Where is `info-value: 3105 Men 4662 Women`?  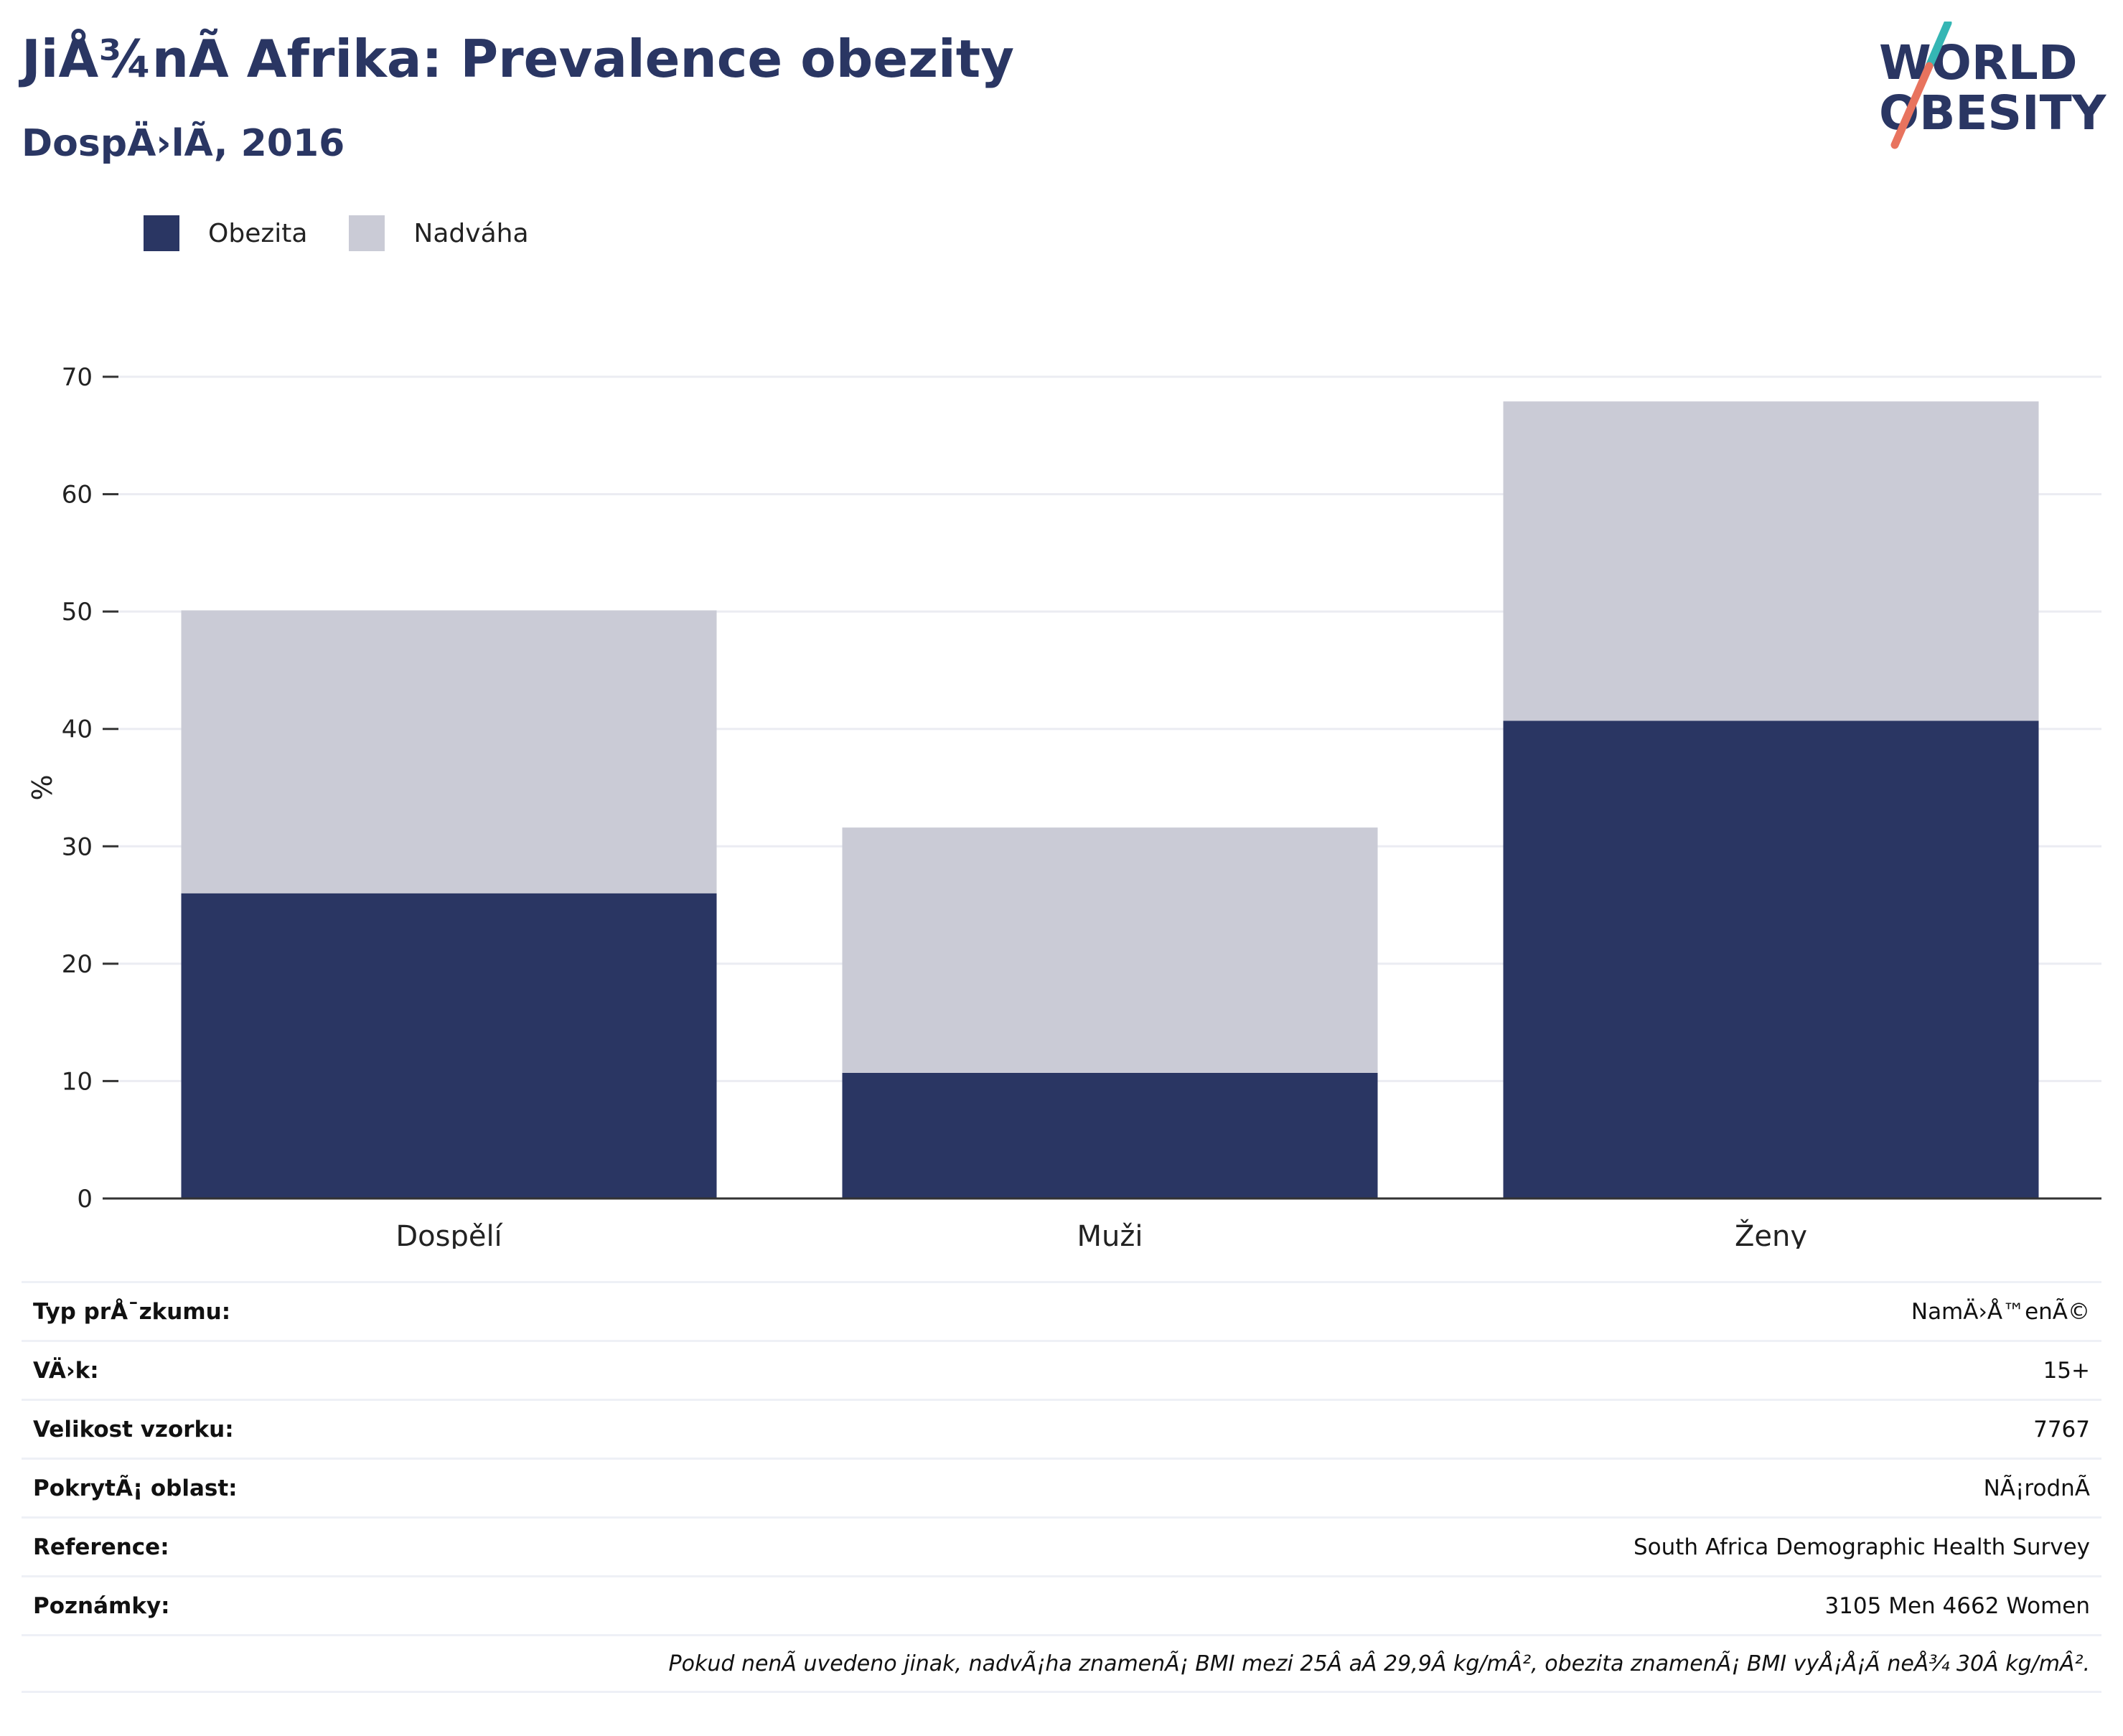 info-value: 3105 Men 4662 Women is located at coordinates (1957, 1605).